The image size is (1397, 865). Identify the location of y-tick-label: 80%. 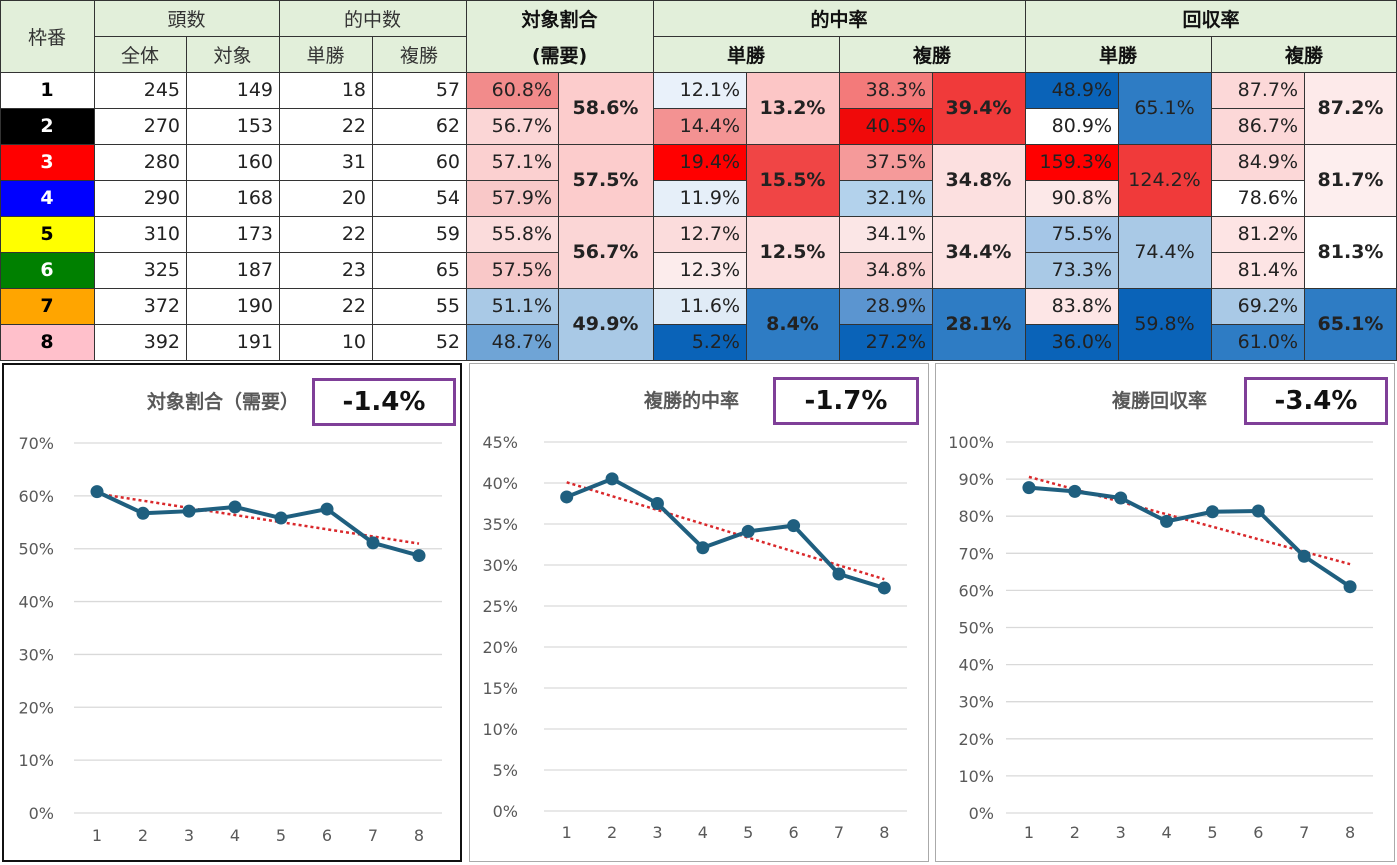
(976, 516).